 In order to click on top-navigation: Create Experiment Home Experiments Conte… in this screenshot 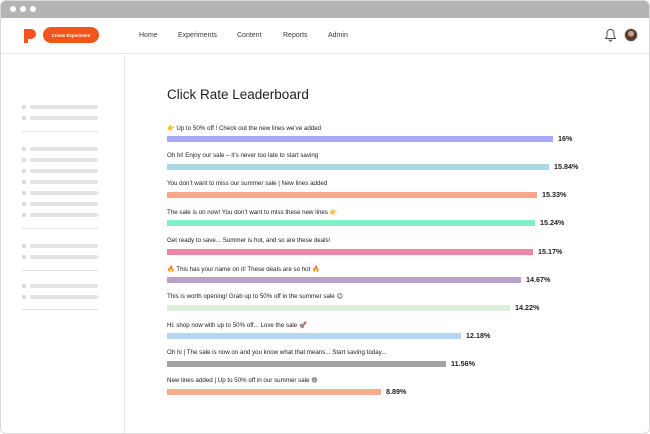, I will do `click(325, 36)`.